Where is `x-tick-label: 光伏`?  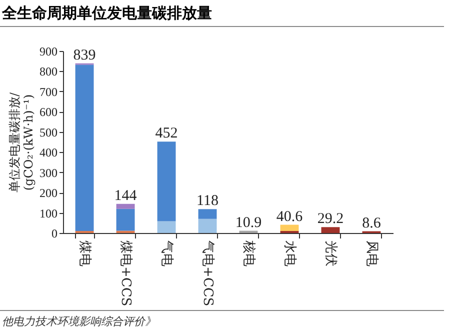 x-tick-label: 光伏 is located at coordinates (330, 253).